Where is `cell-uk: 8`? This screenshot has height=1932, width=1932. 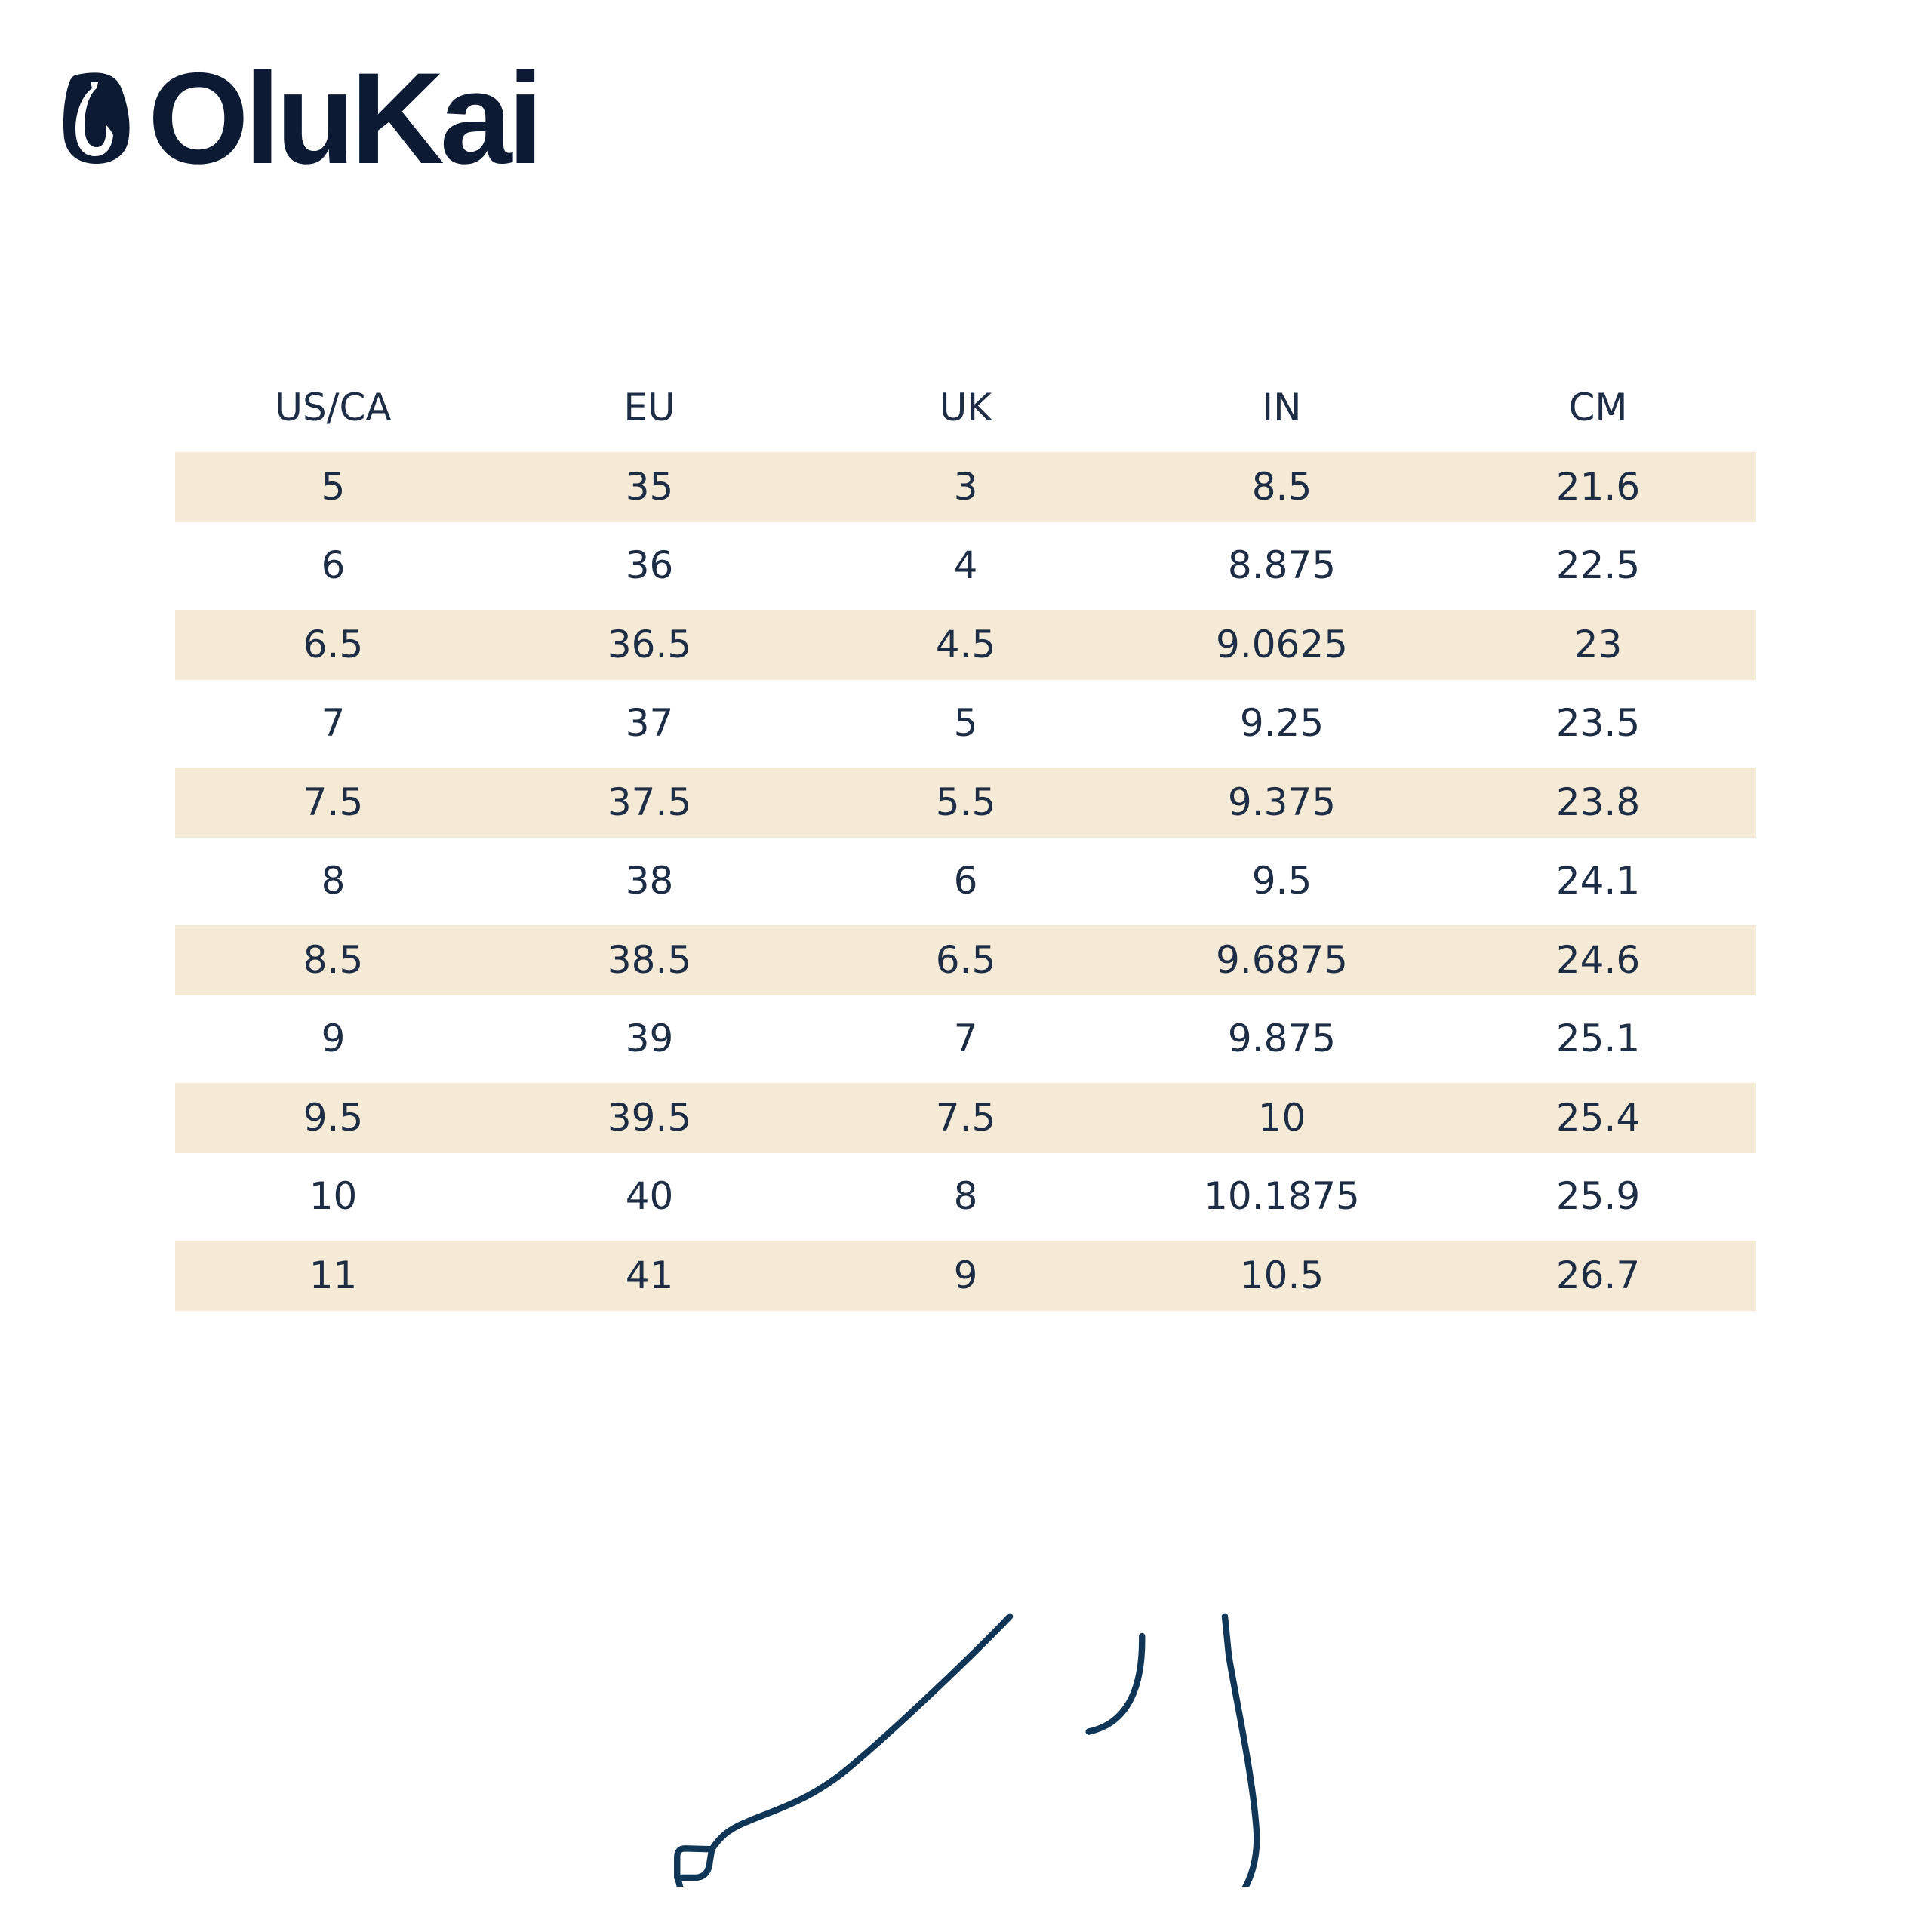
cell-uk: 8 is located at coordinates (965, 1196).